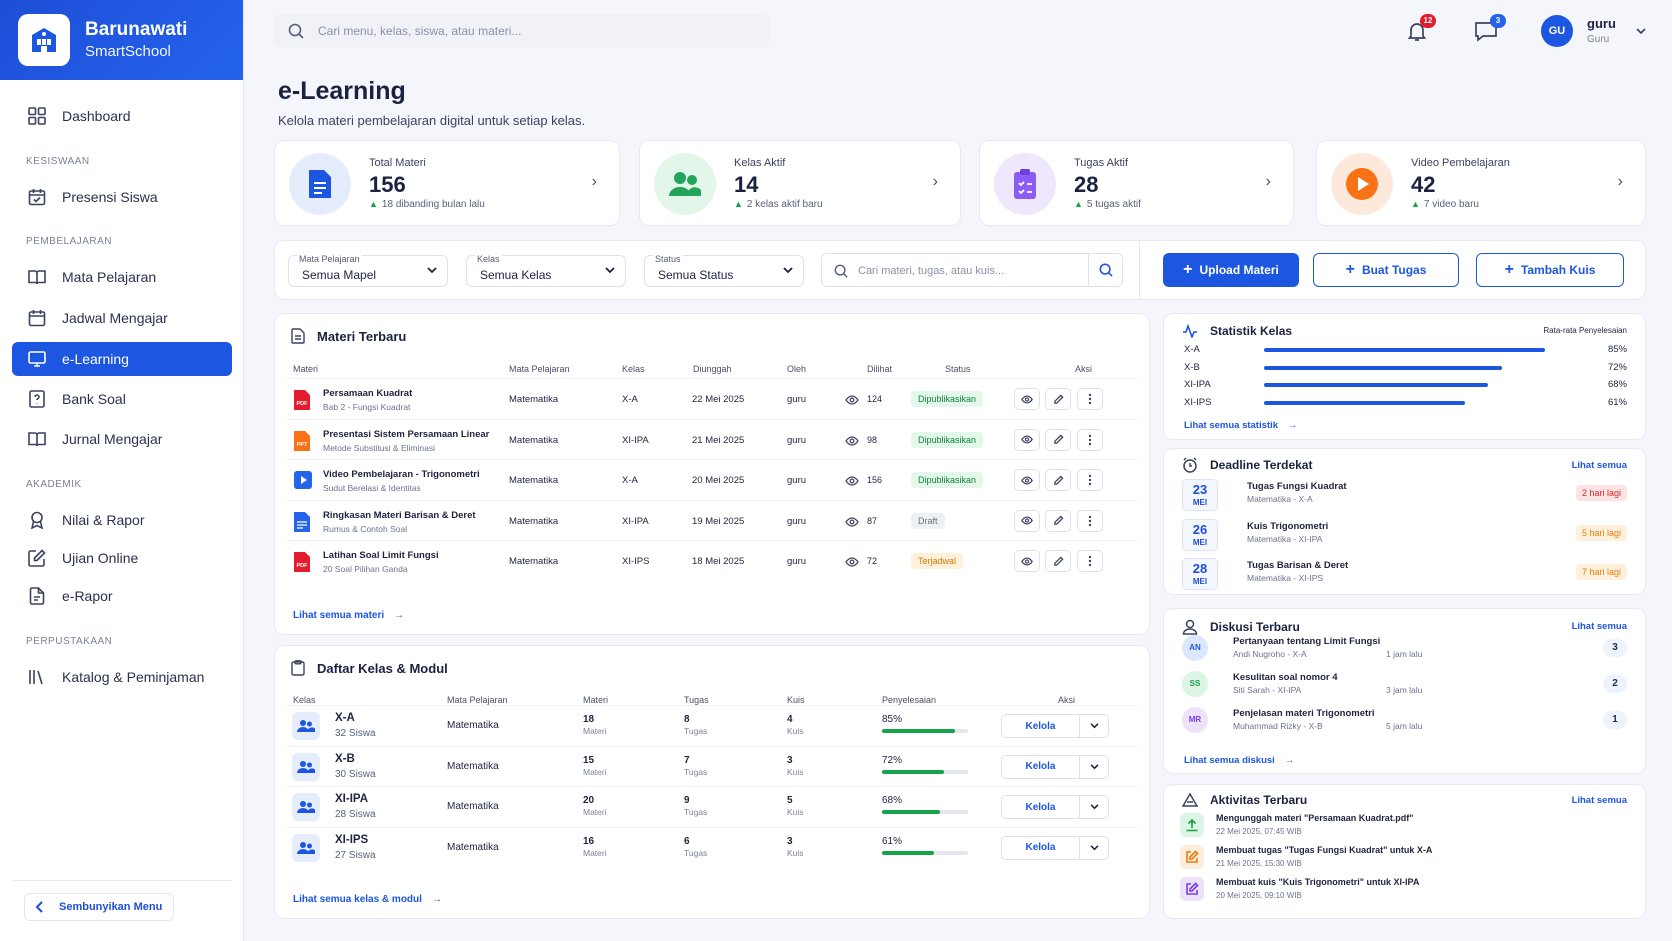 The image size is (1672, 941). Describe the element at coordinates (1298, 565) in the screenshot. I see `deadline-task-title: Tugas Barisan & Deret` at that location.